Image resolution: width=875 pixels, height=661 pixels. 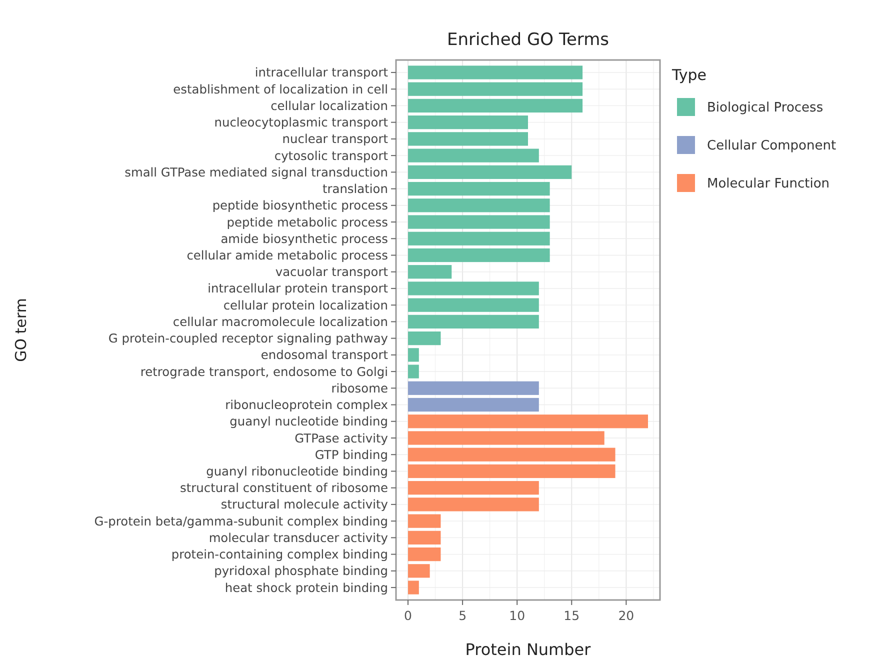 What do you see at coordinates (304, 239) in the screenshot?
I see `y-tick-label: amide biosynthetic process` at bounding box center [304, 239].